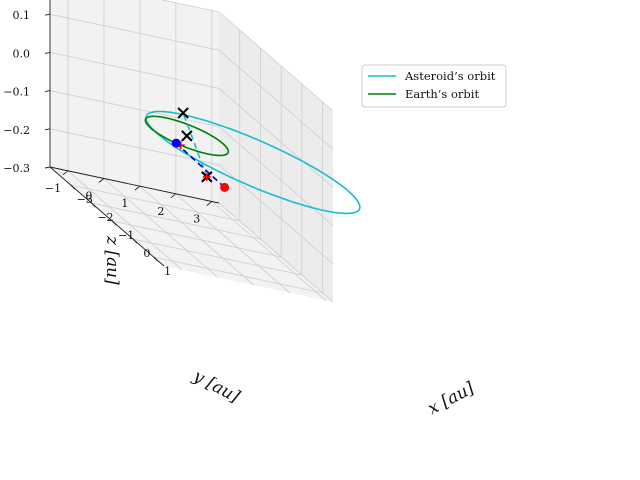 The width and height of the screenshot is (640, 480). I want to click on z-tick-label: −0.3, so click(16, 168).